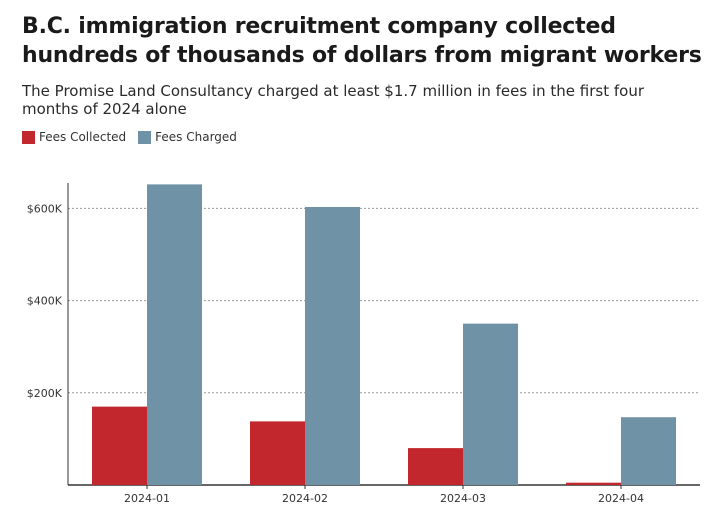 The width and height of the screenshot is (716, 512). What do you see at coordinates (147, 498) in the screenshot?
I see `x-tick-label: 2024-01` at bounding box center [147, 498].